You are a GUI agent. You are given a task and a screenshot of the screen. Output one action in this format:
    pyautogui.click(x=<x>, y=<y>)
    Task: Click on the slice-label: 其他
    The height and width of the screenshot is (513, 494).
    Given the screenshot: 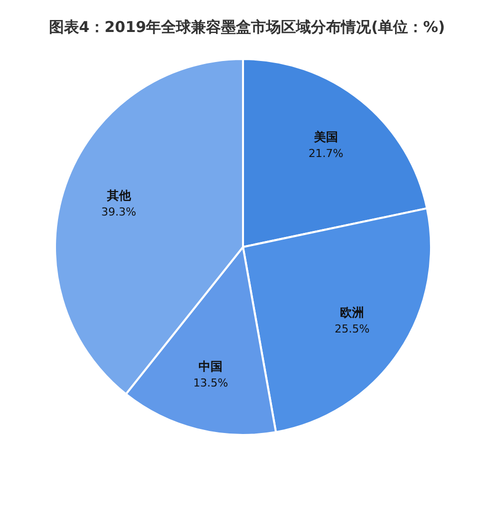 What is the action you would take?
    pyautogui.click(x=119, y=195)
    